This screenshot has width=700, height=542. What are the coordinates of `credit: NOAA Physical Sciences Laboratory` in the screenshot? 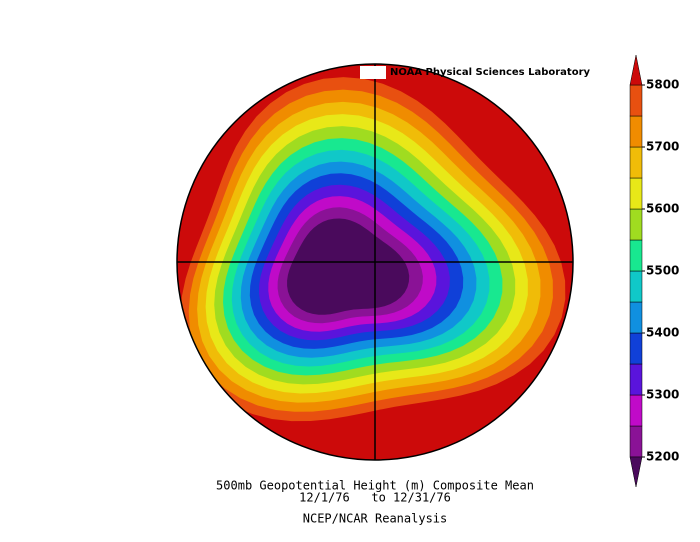 It's located at (490, 72).